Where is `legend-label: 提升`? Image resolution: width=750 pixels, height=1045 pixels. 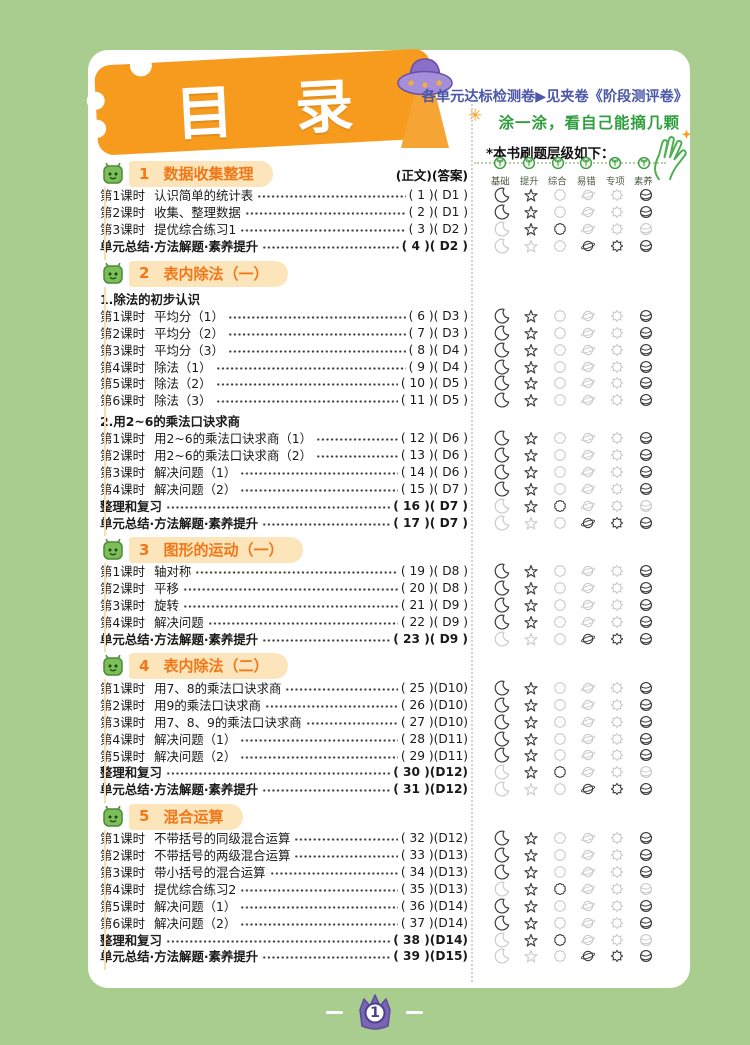
legend-label: 提升 is located at coordinates (529, 182).